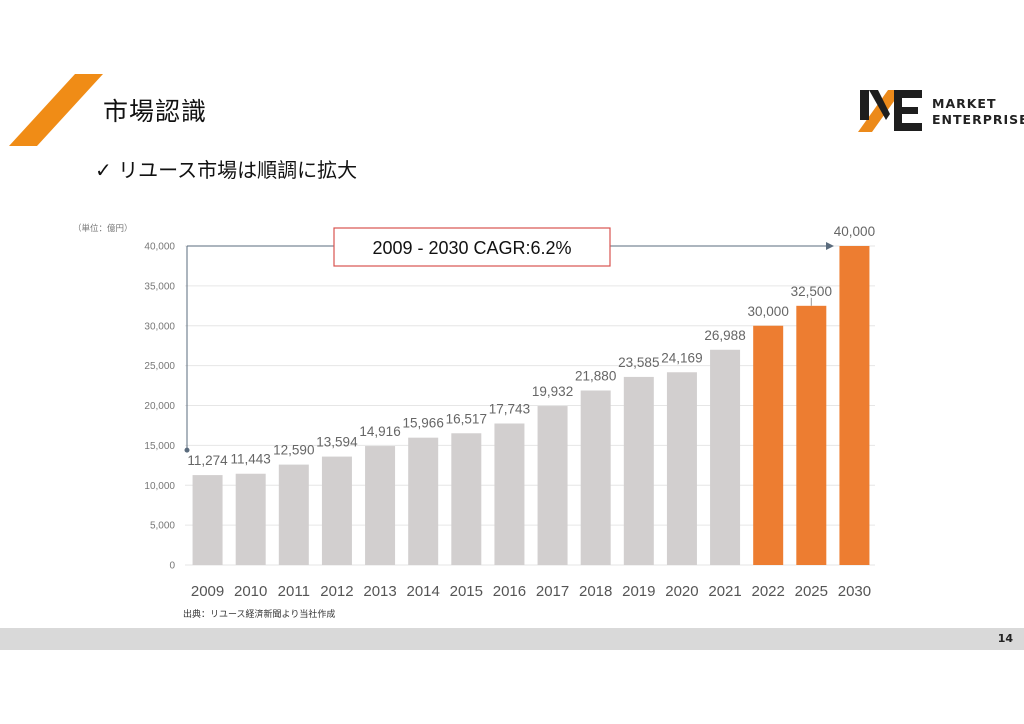 The width and height of the screenshot is (1024, 724). What do you see at coordinates (638, 470) in the screenshot?
I see `bar-2019` at bounding box center [638, 470].